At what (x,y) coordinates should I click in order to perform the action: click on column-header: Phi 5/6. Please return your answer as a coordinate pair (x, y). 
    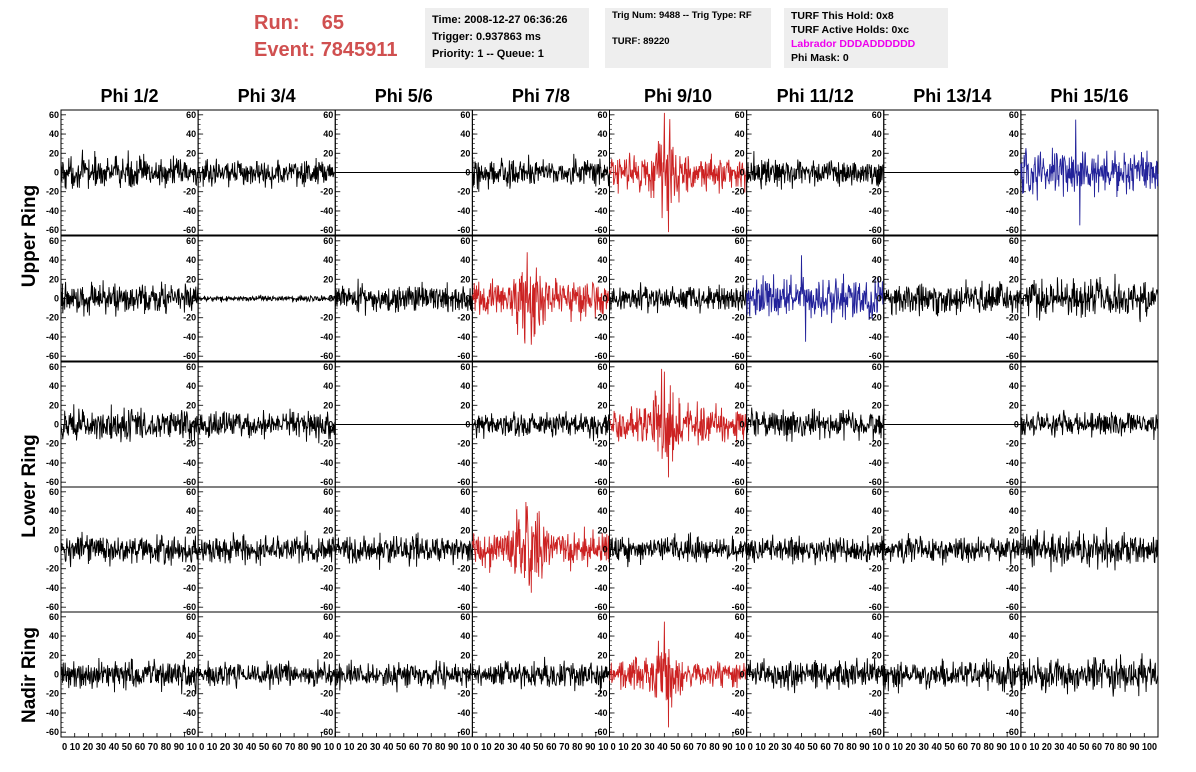
    Looking at the image, I should click on (403, 96).